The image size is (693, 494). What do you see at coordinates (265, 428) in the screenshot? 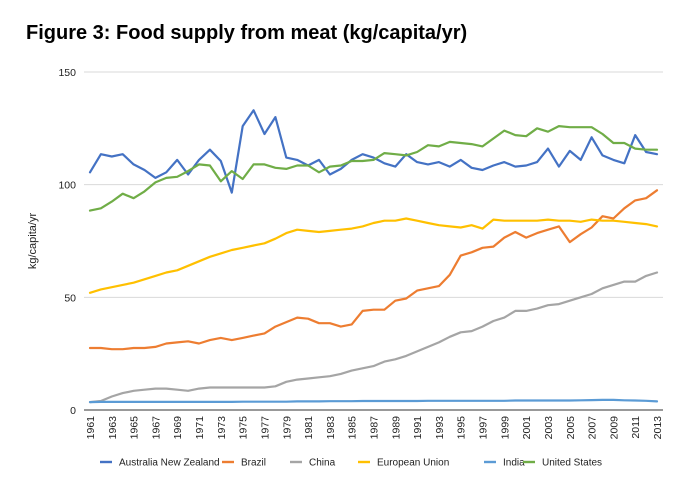
I see `x-tick-label: 1977` at bounding box center [265, 428].